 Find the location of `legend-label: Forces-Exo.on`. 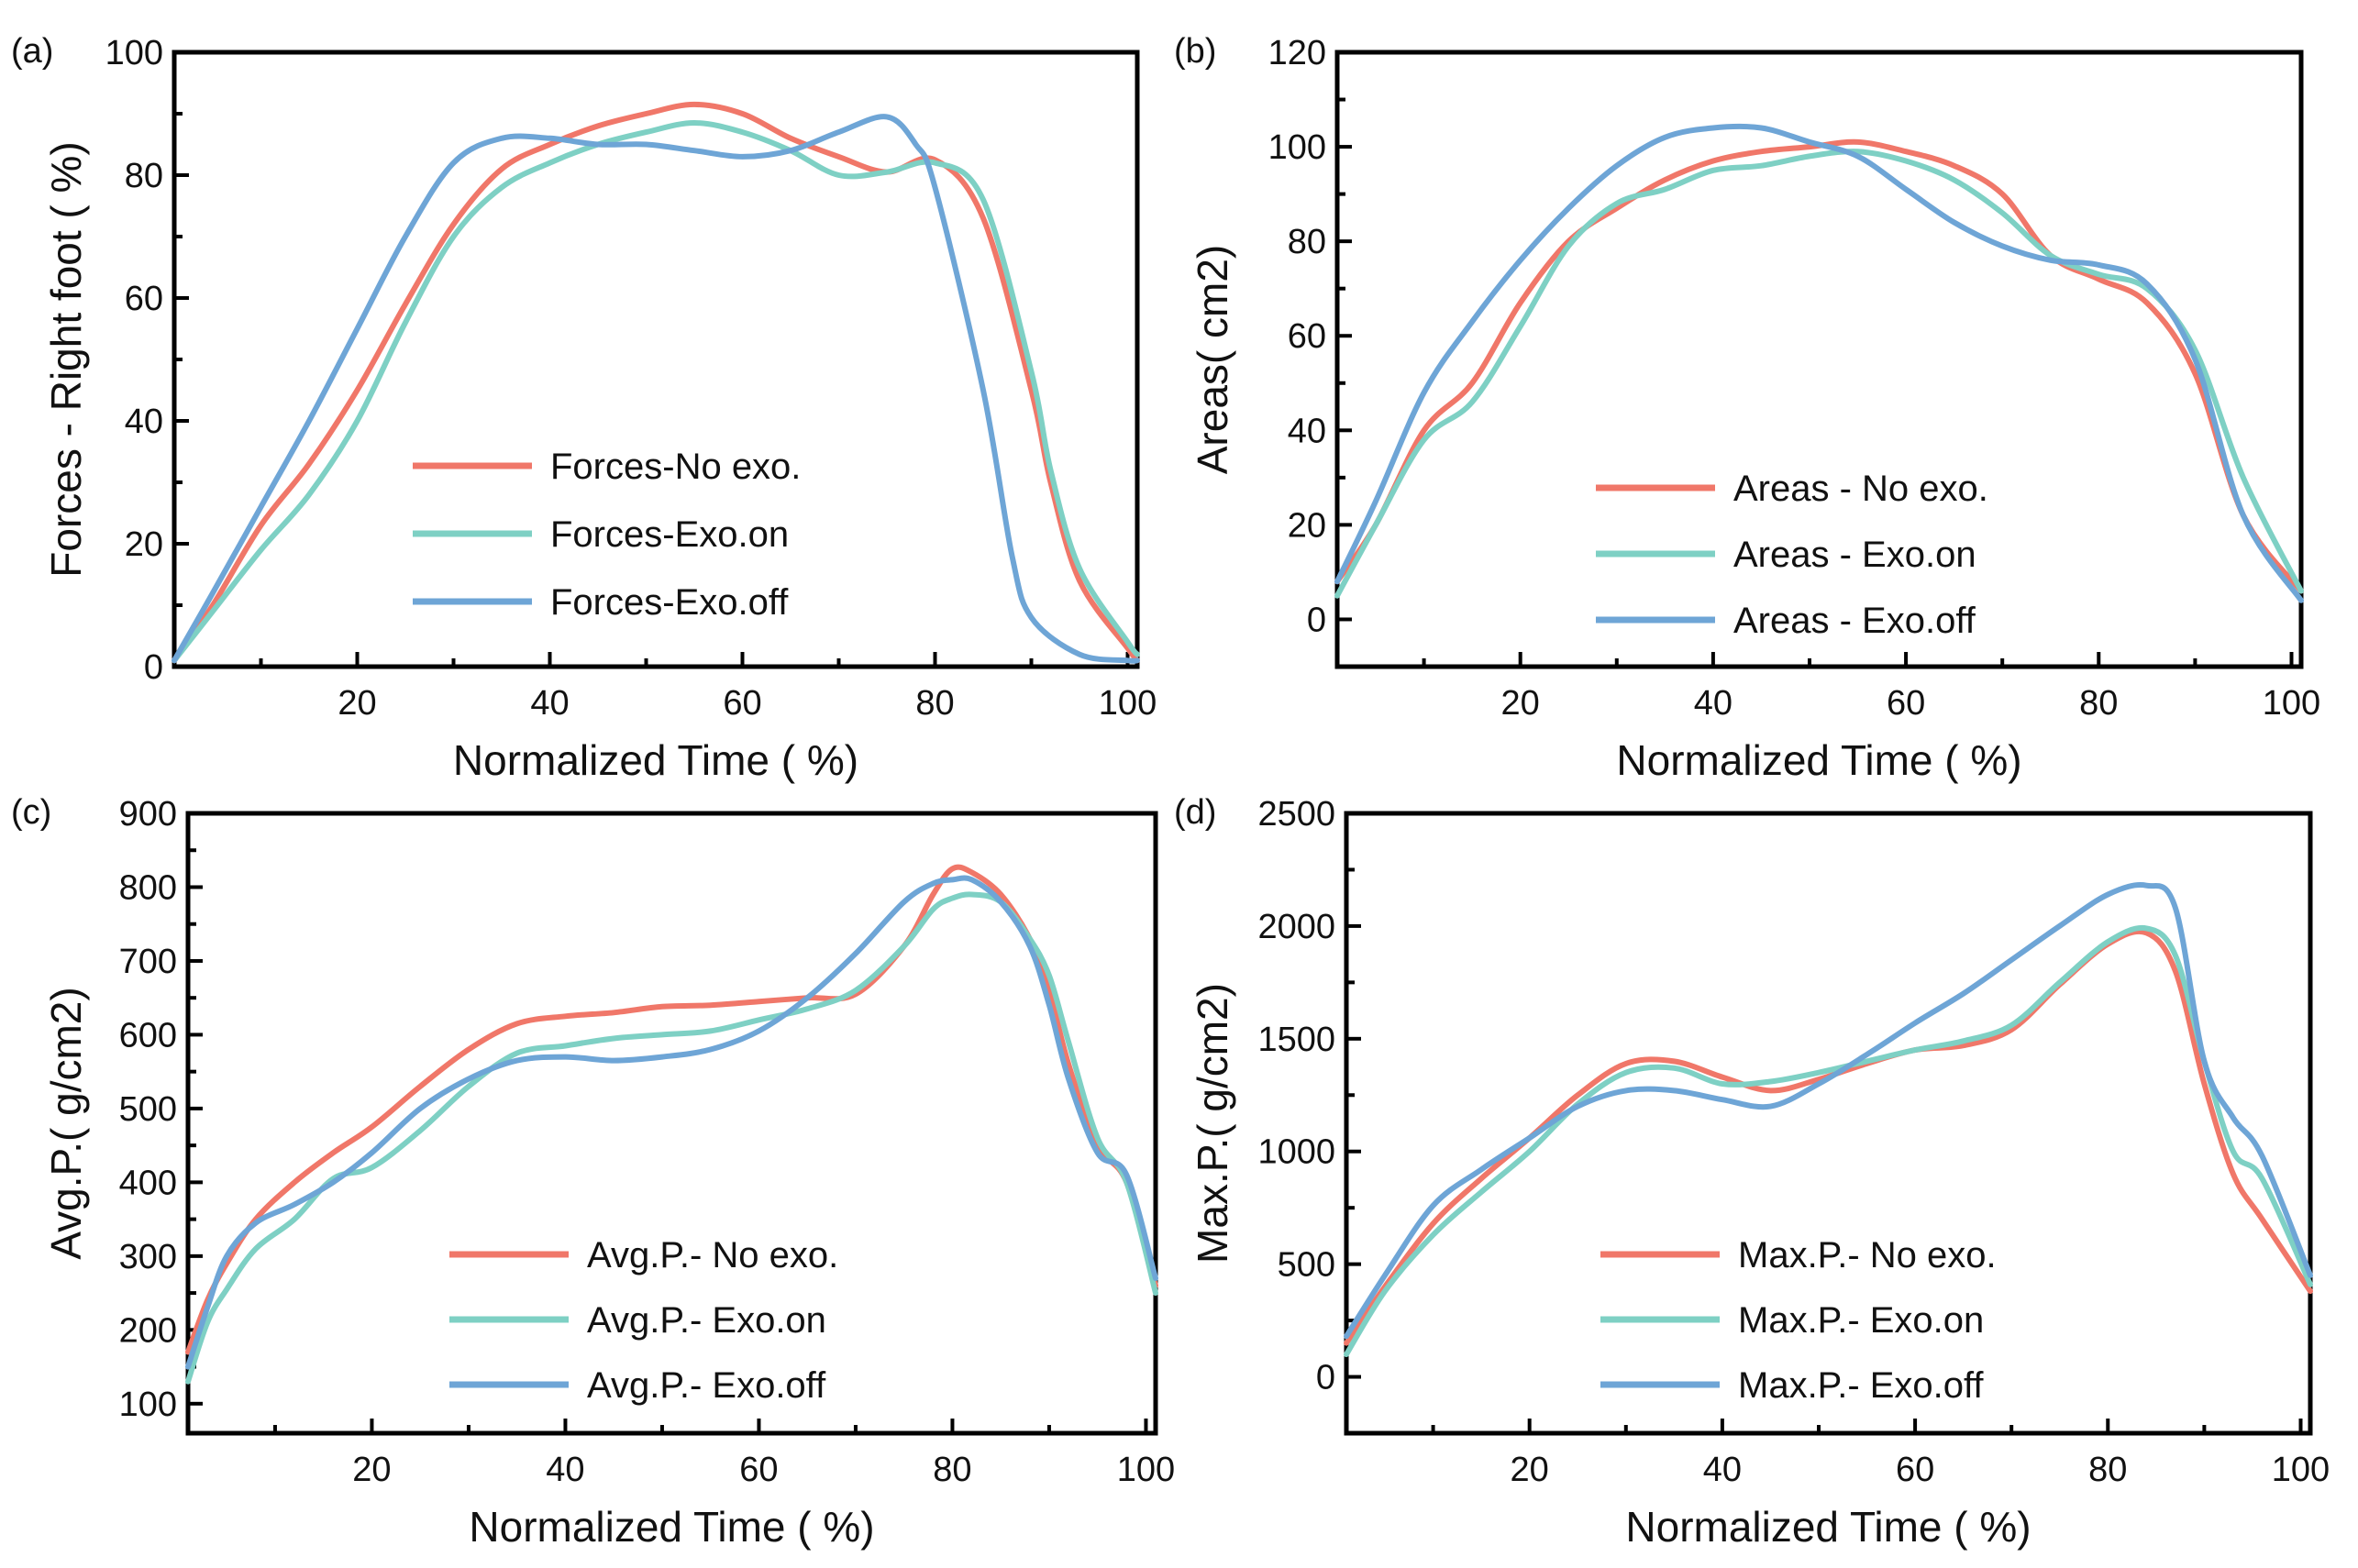

legend-label: Forces-Exo.on is located at coordinates (669, 534).